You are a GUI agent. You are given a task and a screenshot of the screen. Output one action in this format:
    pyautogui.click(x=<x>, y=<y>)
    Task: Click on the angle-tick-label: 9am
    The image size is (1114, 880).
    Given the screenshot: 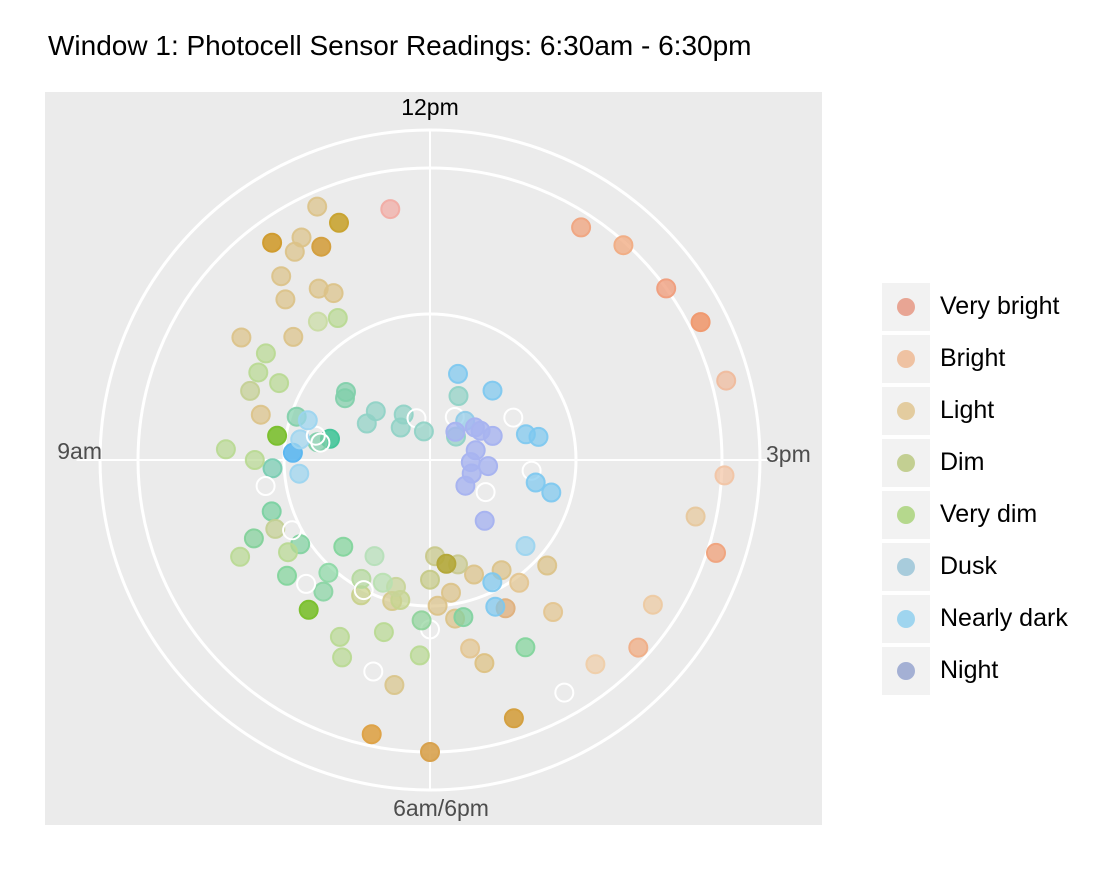 What is the action you would take?
    pyautogui.click(x=79, y=451)
    